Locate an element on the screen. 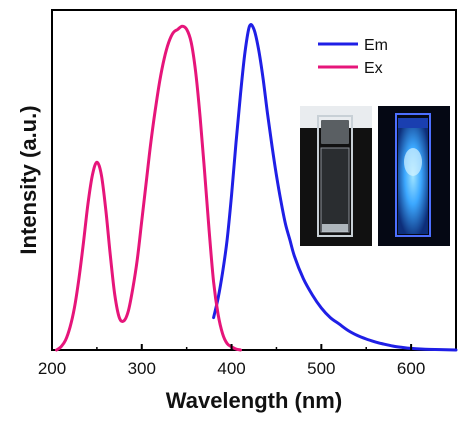  x-tick-label-200: 200 is located at coordinates (52, 368).